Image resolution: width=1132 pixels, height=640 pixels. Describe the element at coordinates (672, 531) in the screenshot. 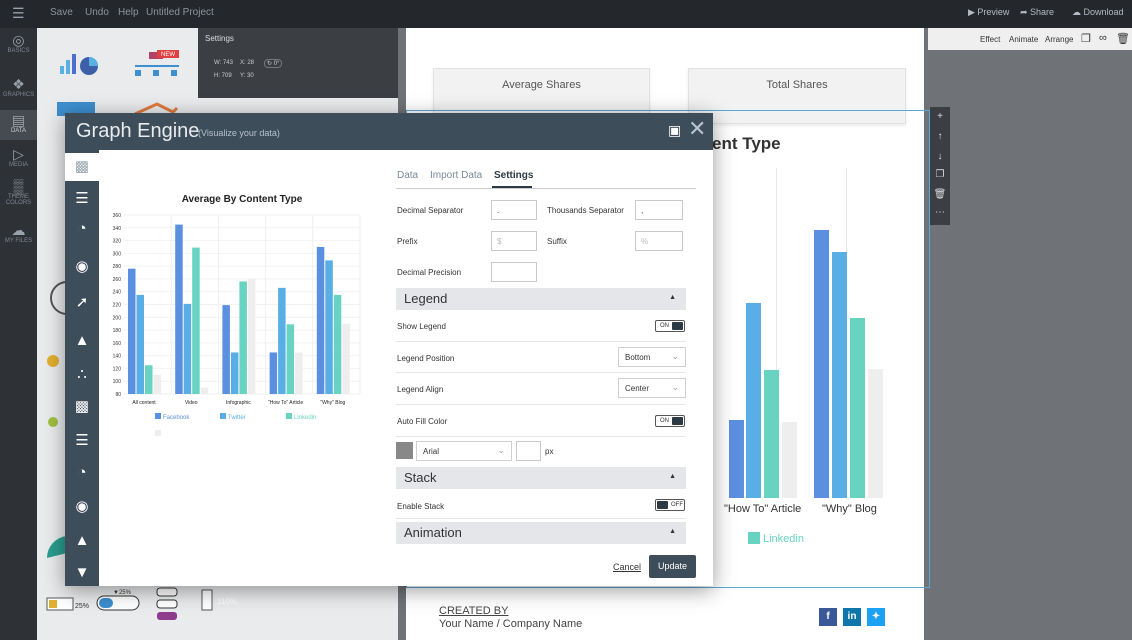

I see `collapse-icon: ▲` at that location.